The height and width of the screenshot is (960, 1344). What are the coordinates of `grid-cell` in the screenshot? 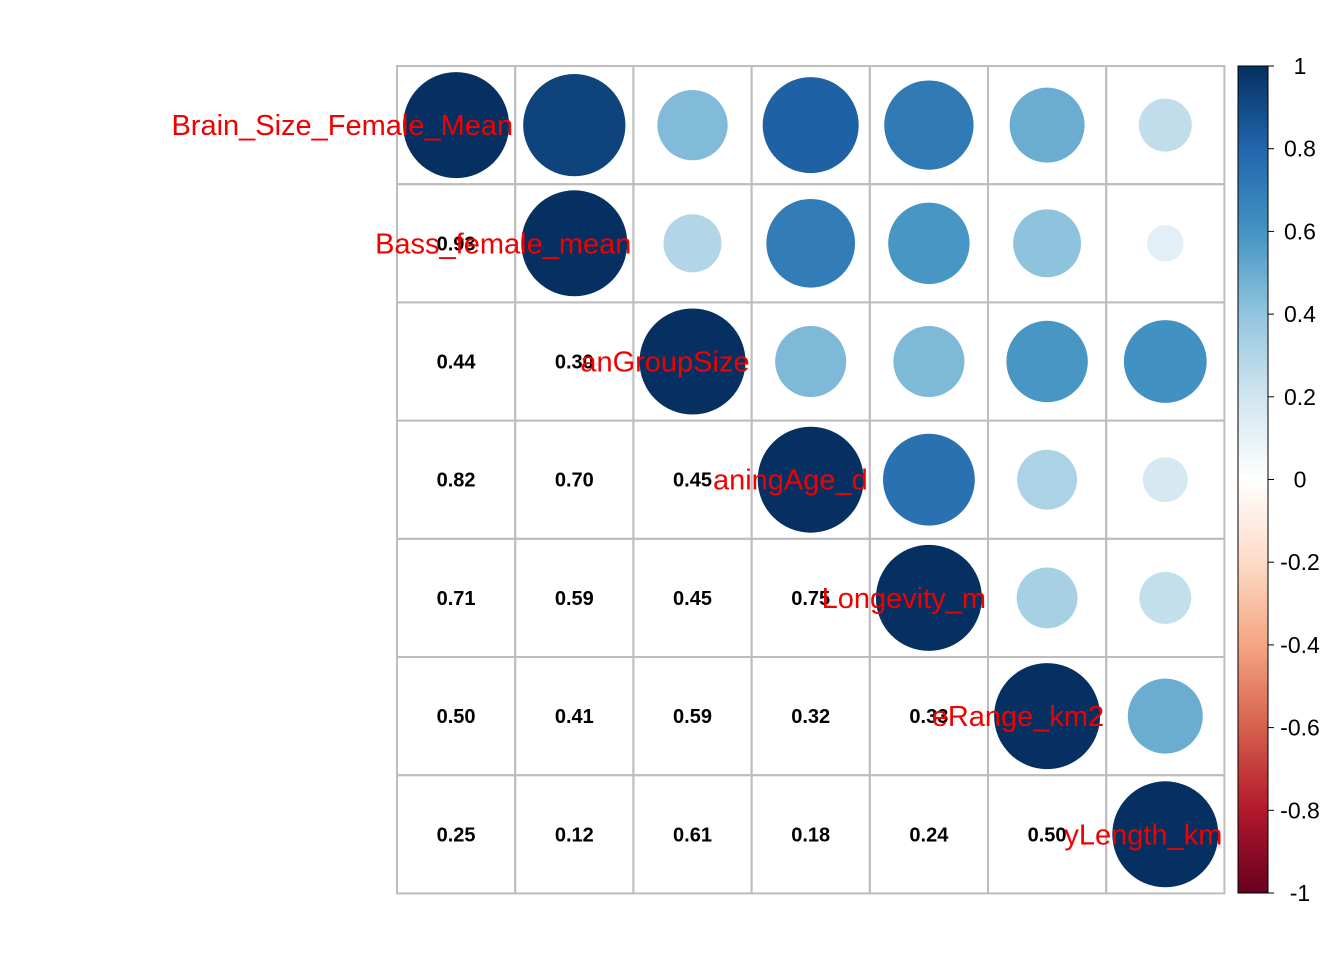 It's located at (1165, 834).